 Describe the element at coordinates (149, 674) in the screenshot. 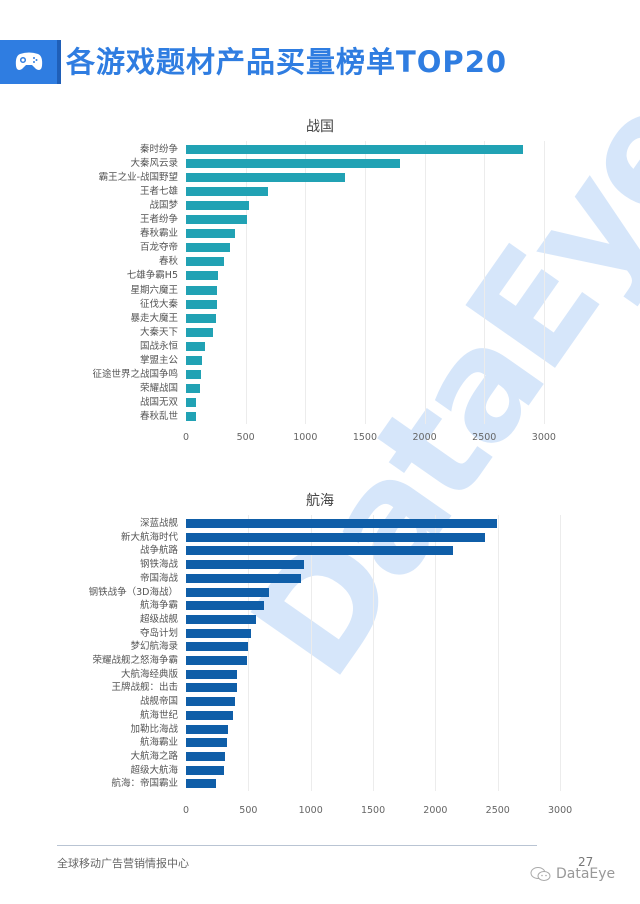

I see `category-label: 大航海经典版` at that location.